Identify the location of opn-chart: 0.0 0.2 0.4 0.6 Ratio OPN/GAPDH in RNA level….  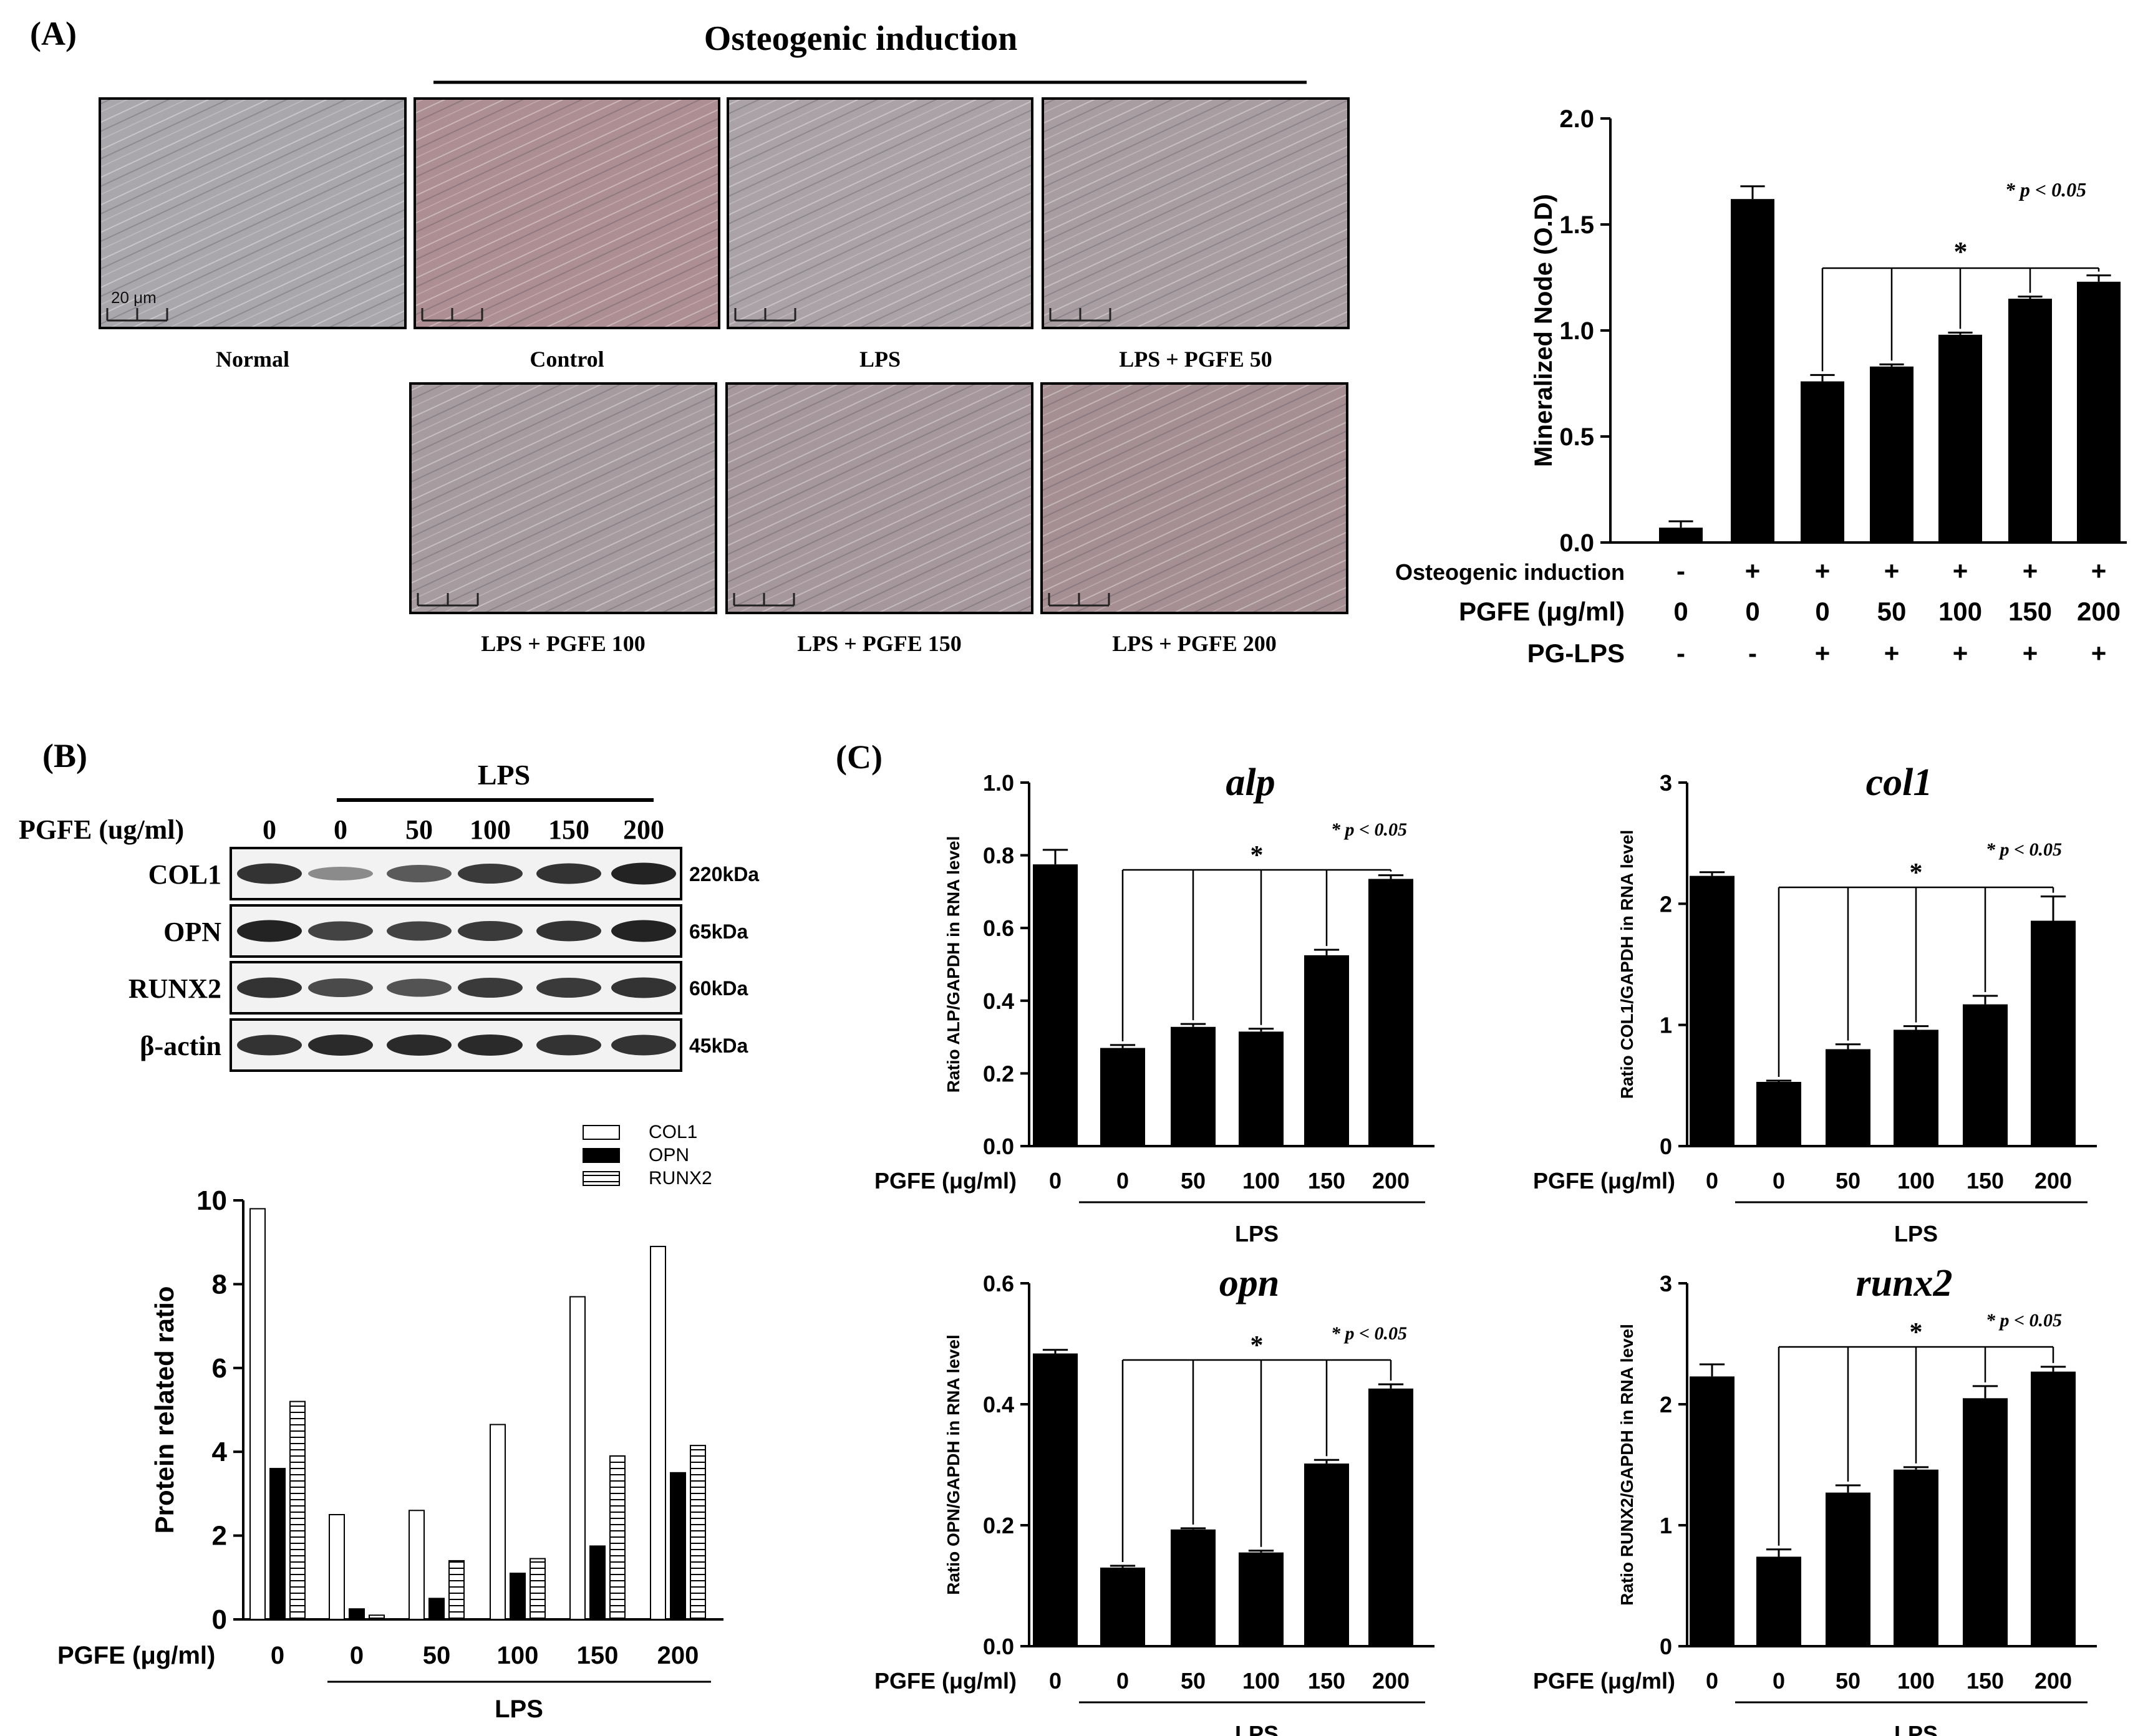
(1154, 1499).